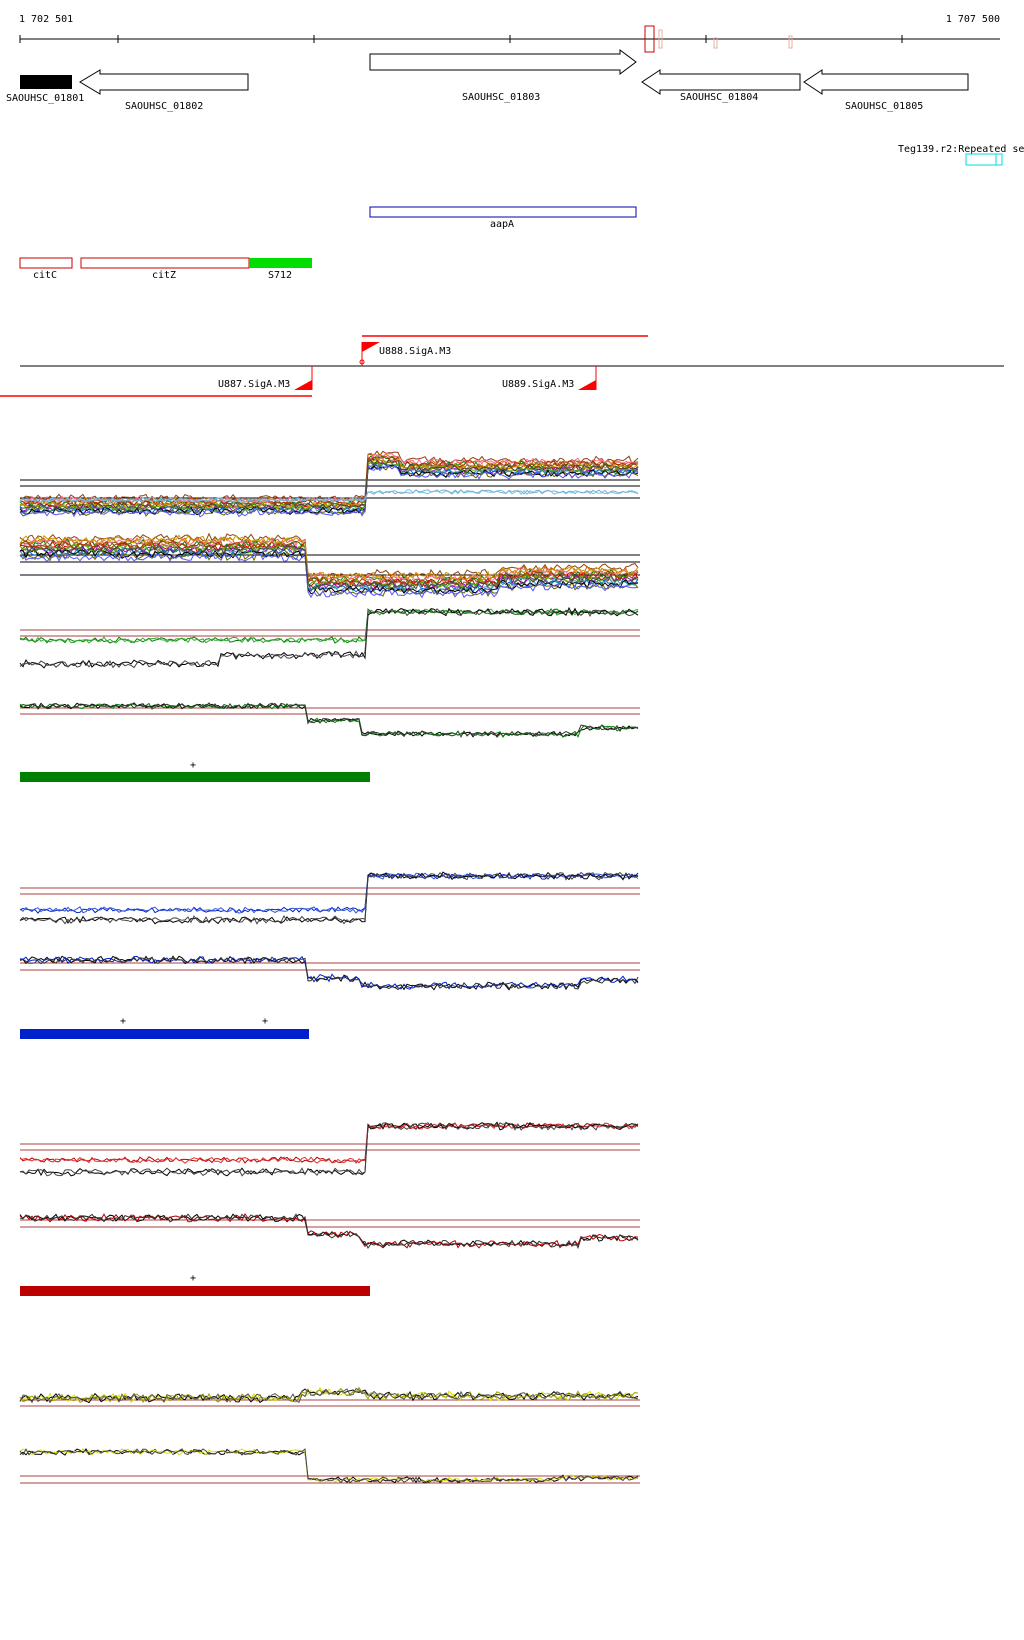  I want to click on ruler-end-label: 1 707 500, so click(973, 19).